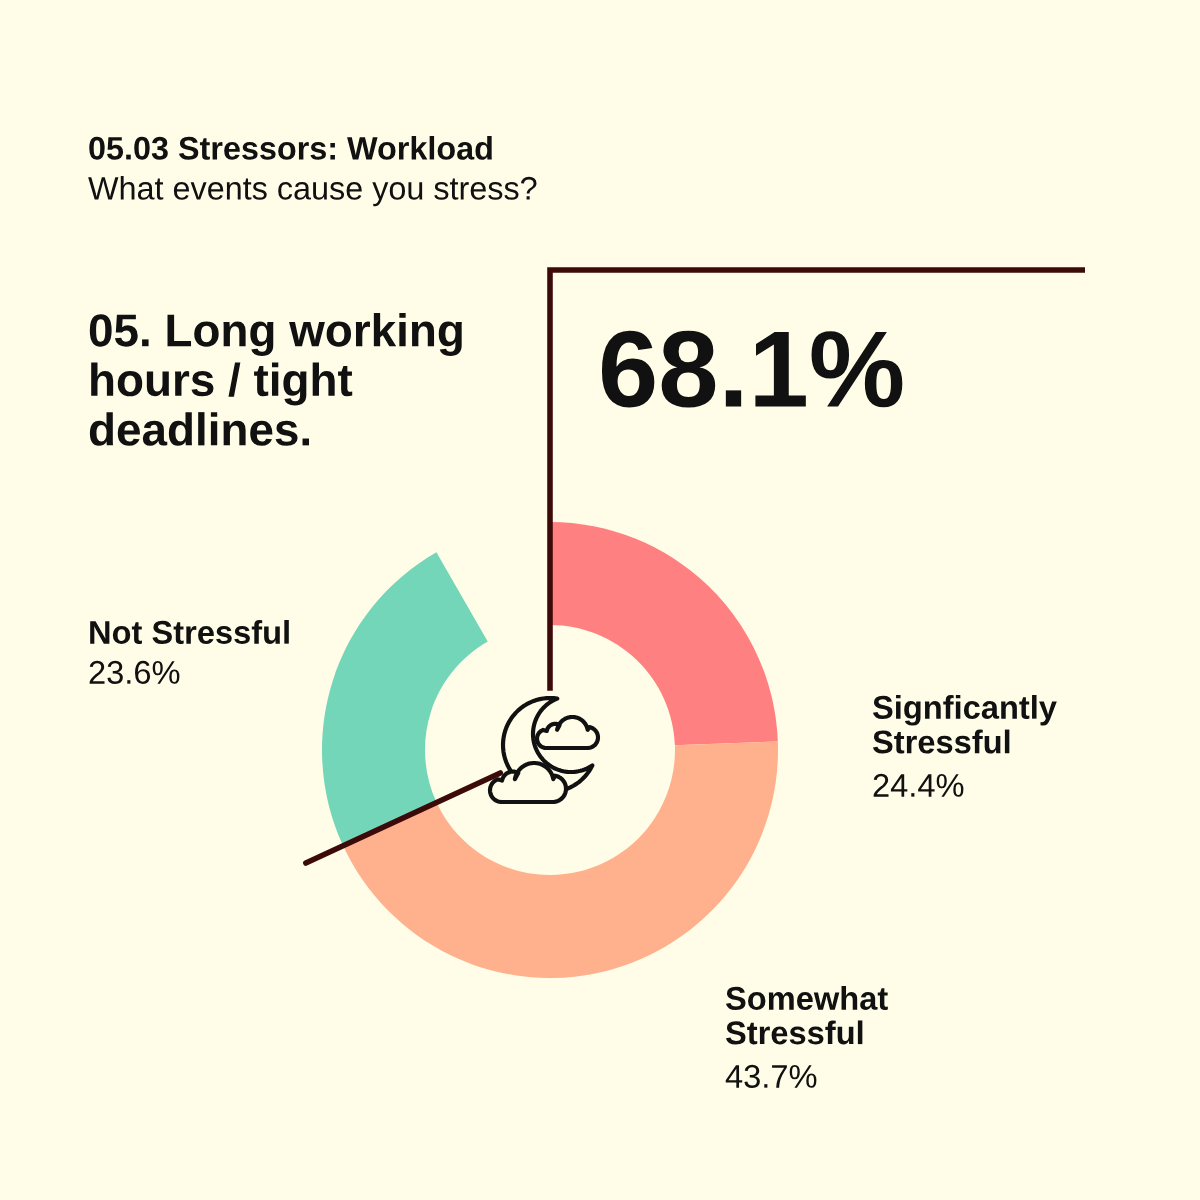  I want to click on data-label: 24.4%, so click(918, 785).